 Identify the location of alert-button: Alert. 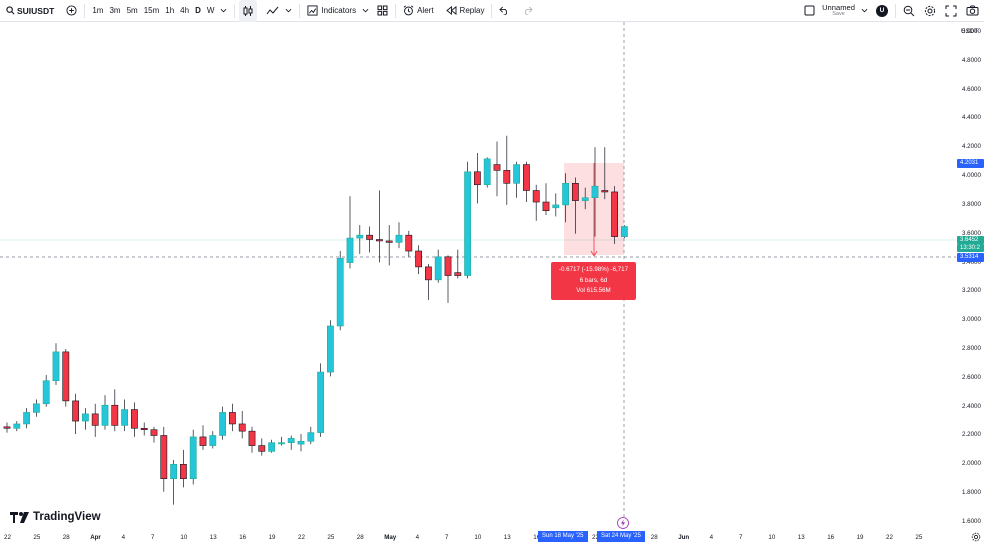
(418, 11).